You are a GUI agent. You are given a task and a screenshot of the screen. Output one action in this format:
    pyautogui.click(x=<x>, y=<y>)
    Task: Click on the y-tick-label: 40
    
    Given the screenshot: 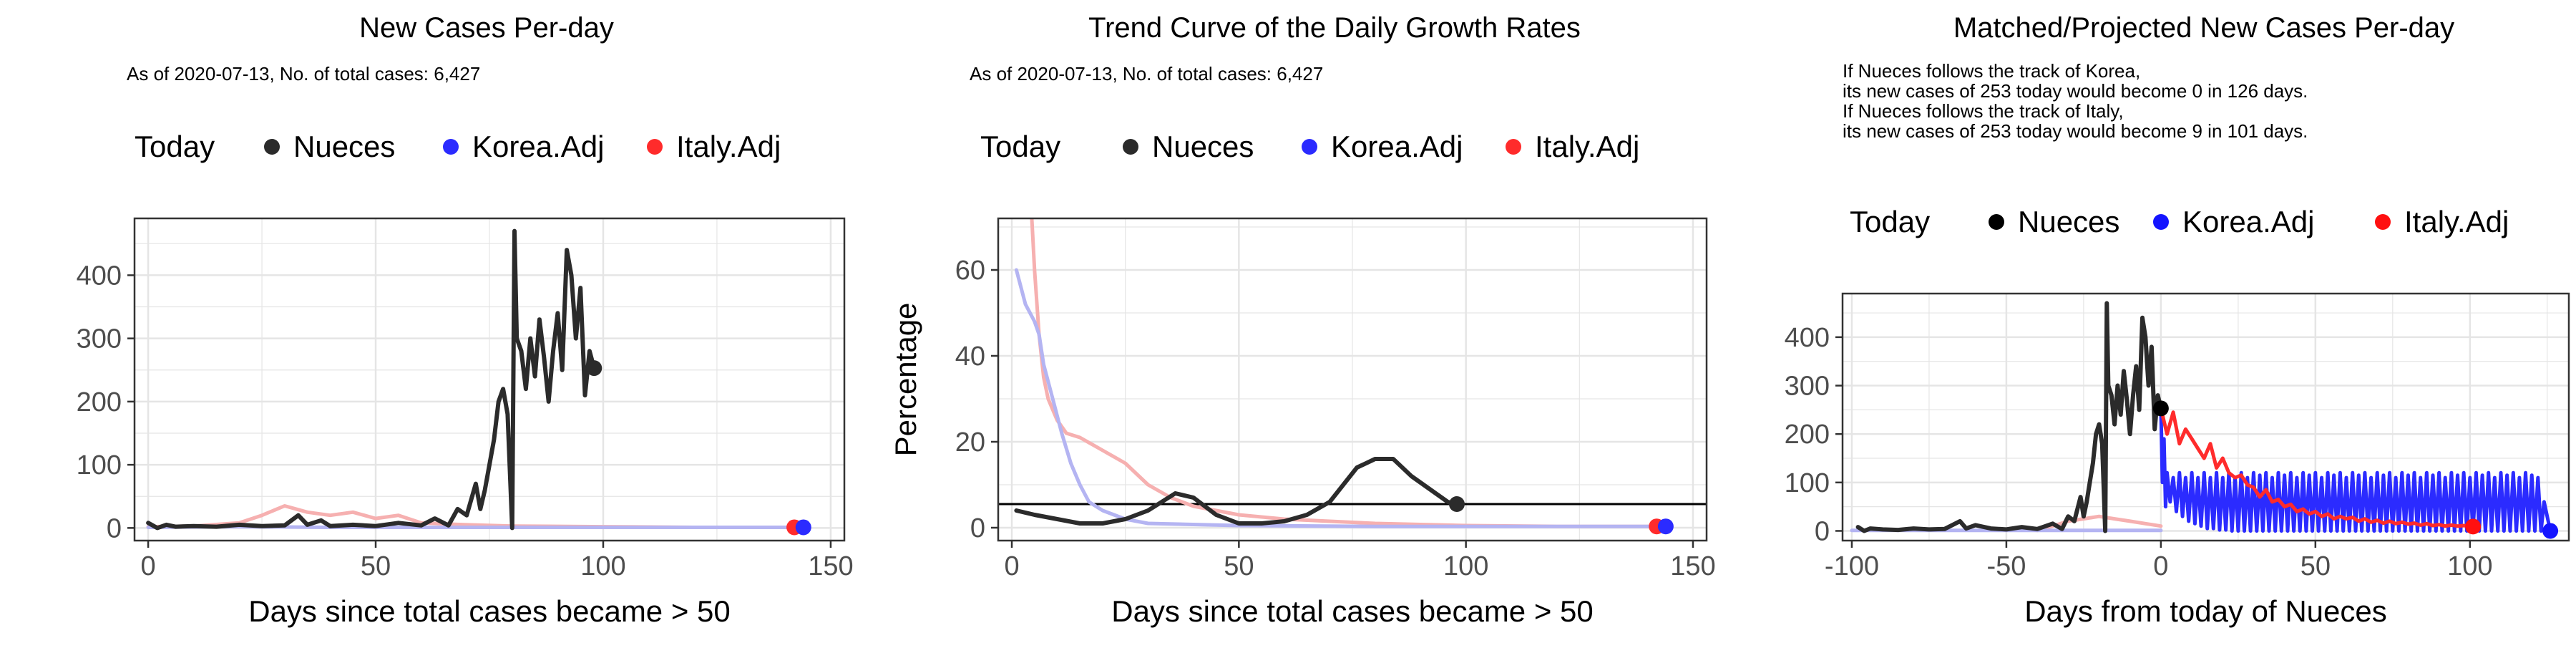 What is the action you would take?
    pyautogui.click(x=970, y=357)
    